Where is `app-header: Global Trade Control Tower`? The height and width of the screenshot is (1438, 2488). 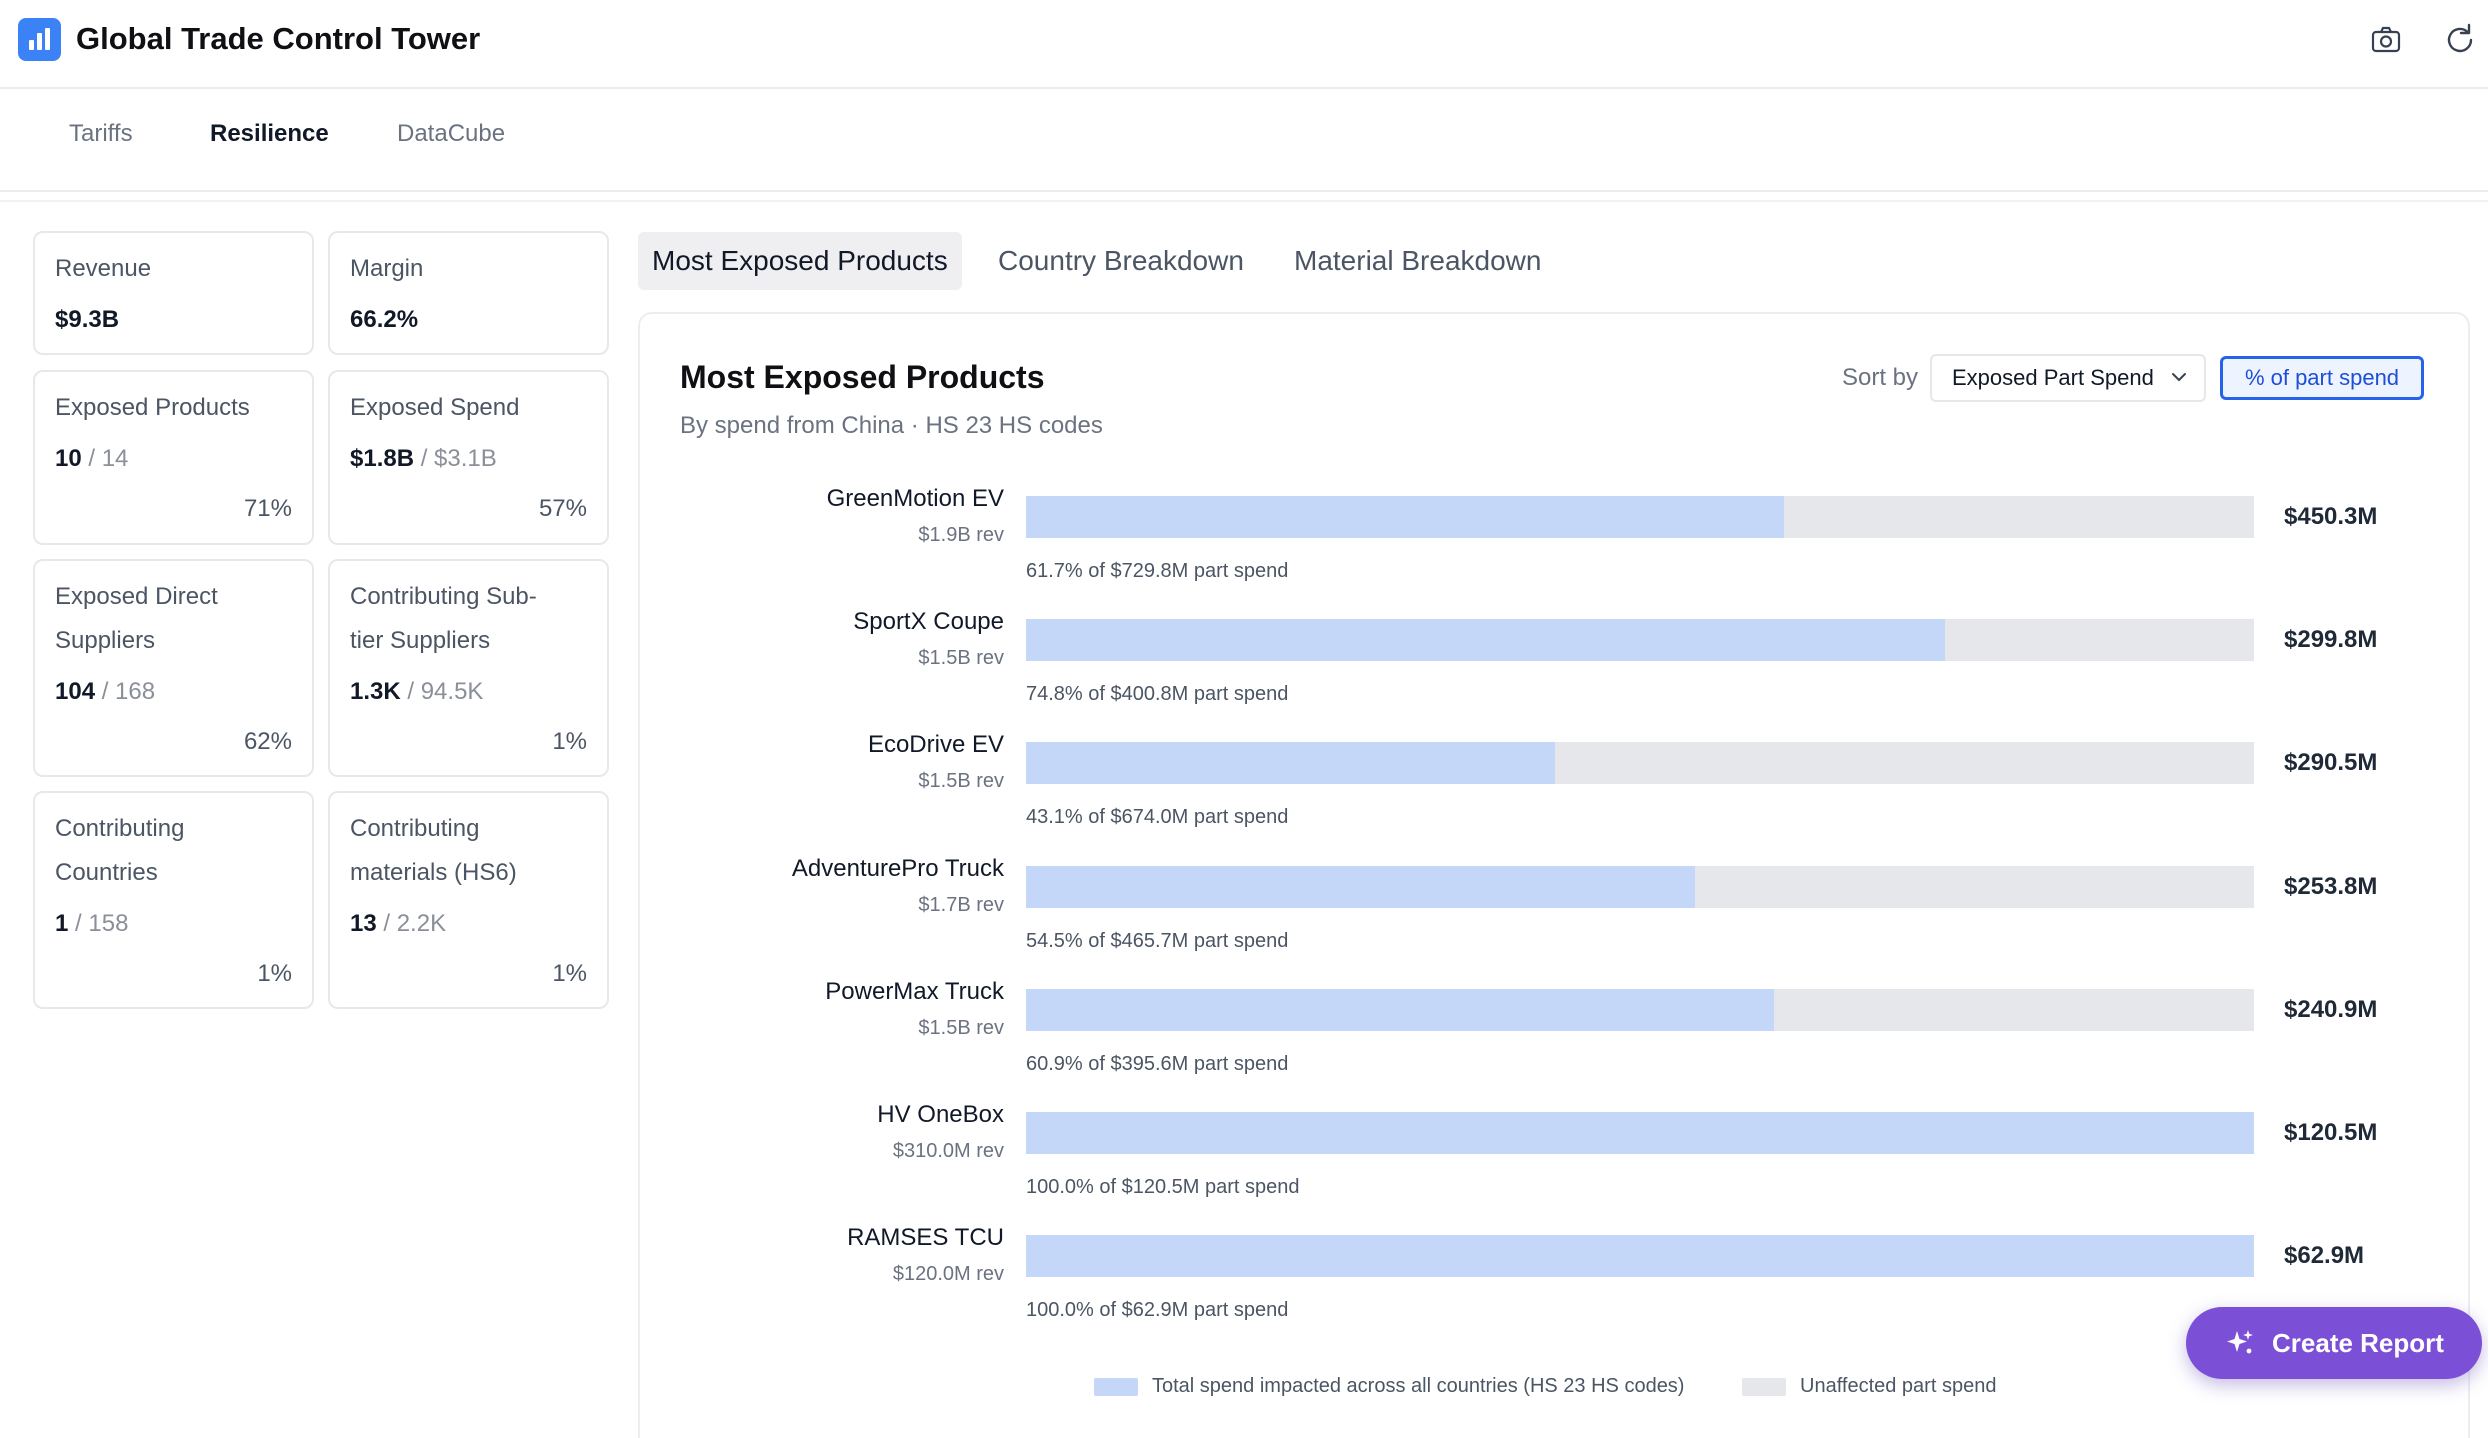
app-header: Global Trade Control Tower is located at coordinates (1244, 44).